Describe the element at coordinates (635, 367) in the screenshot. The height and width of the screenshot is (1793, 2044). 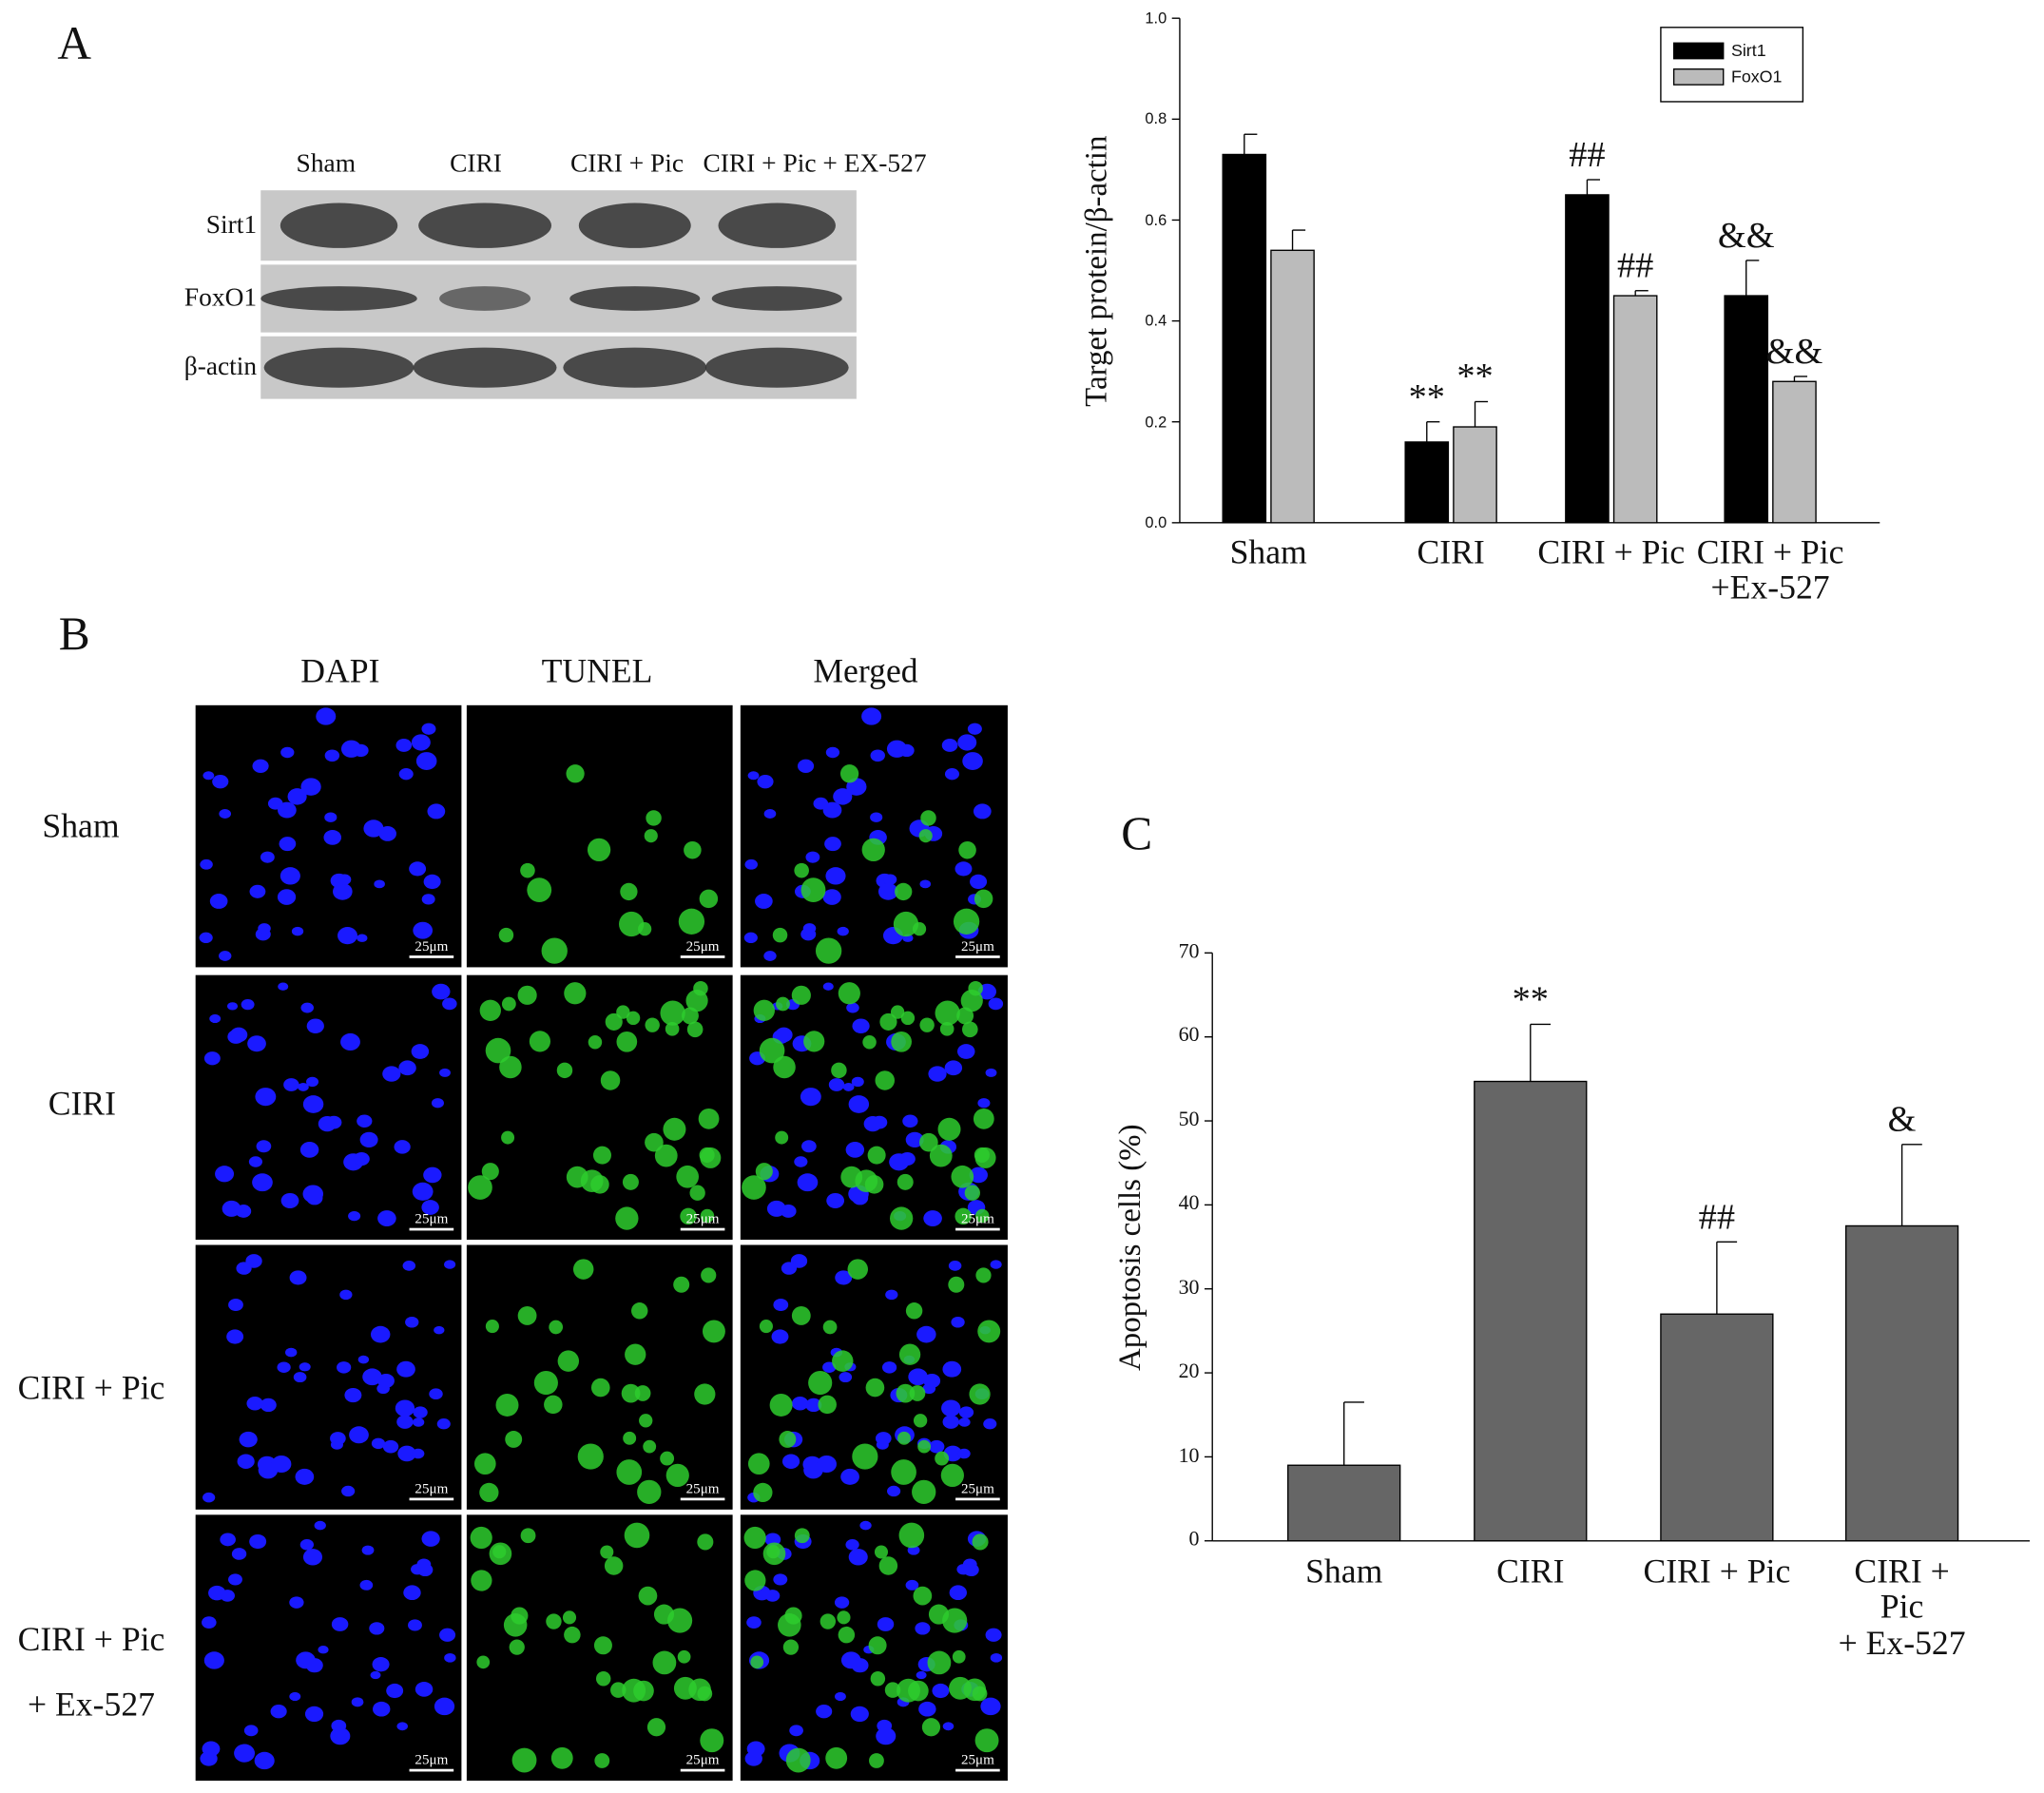
I see `blot-band` at that location.